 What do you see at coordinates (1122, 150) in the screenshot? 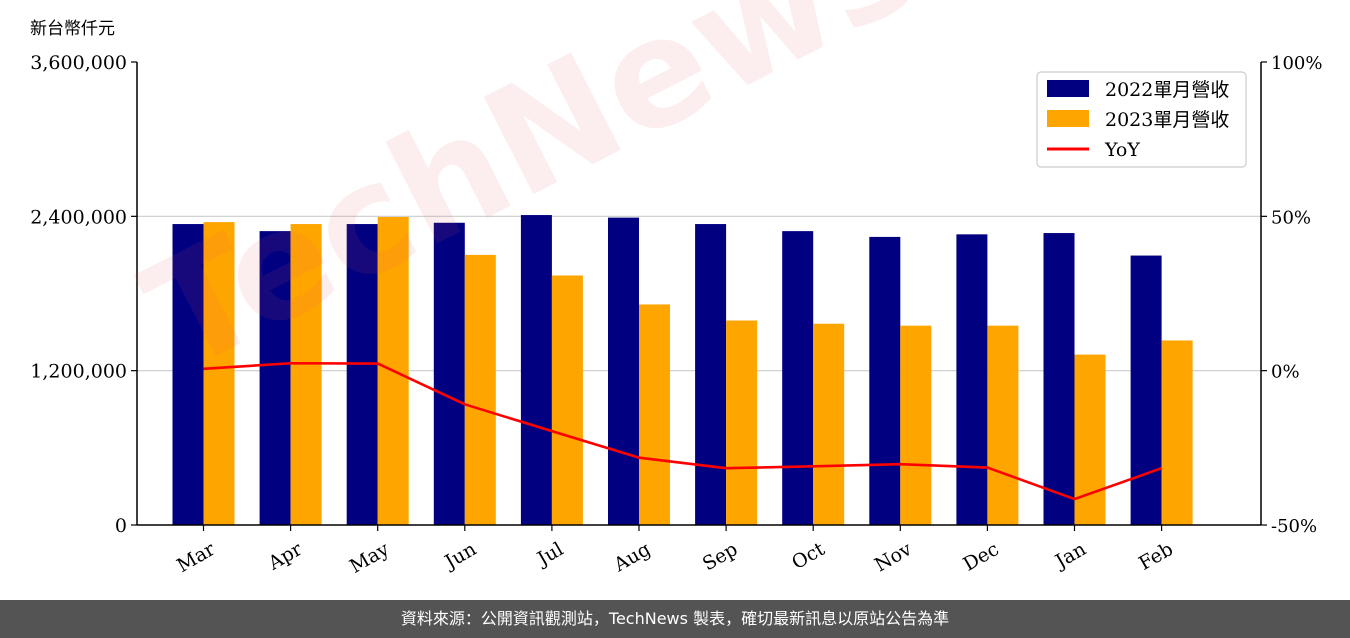
I see `legend-label-yoy: YoY` at bounding box center [1122, 150].